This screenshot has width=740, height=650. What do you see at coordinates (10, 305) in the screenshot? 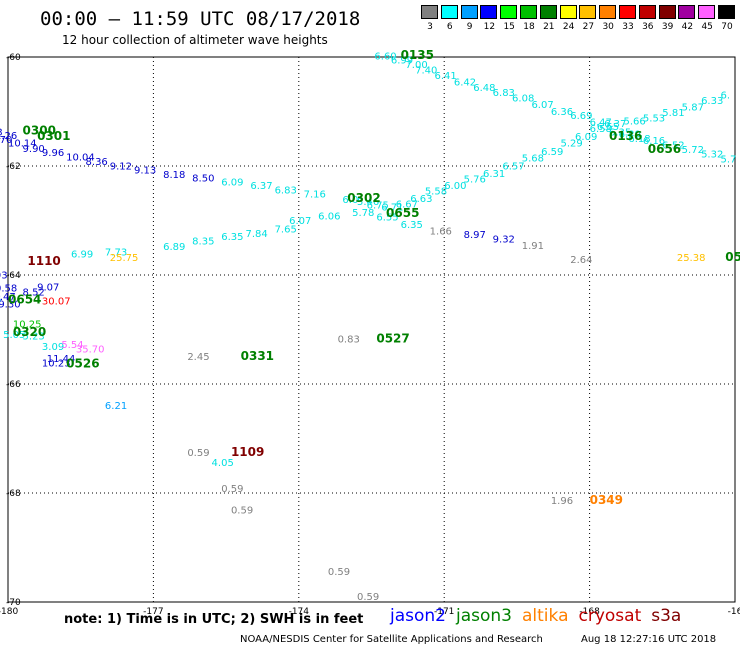
I see `wave-height-label: 9.30` at bounding box center [10, 305].